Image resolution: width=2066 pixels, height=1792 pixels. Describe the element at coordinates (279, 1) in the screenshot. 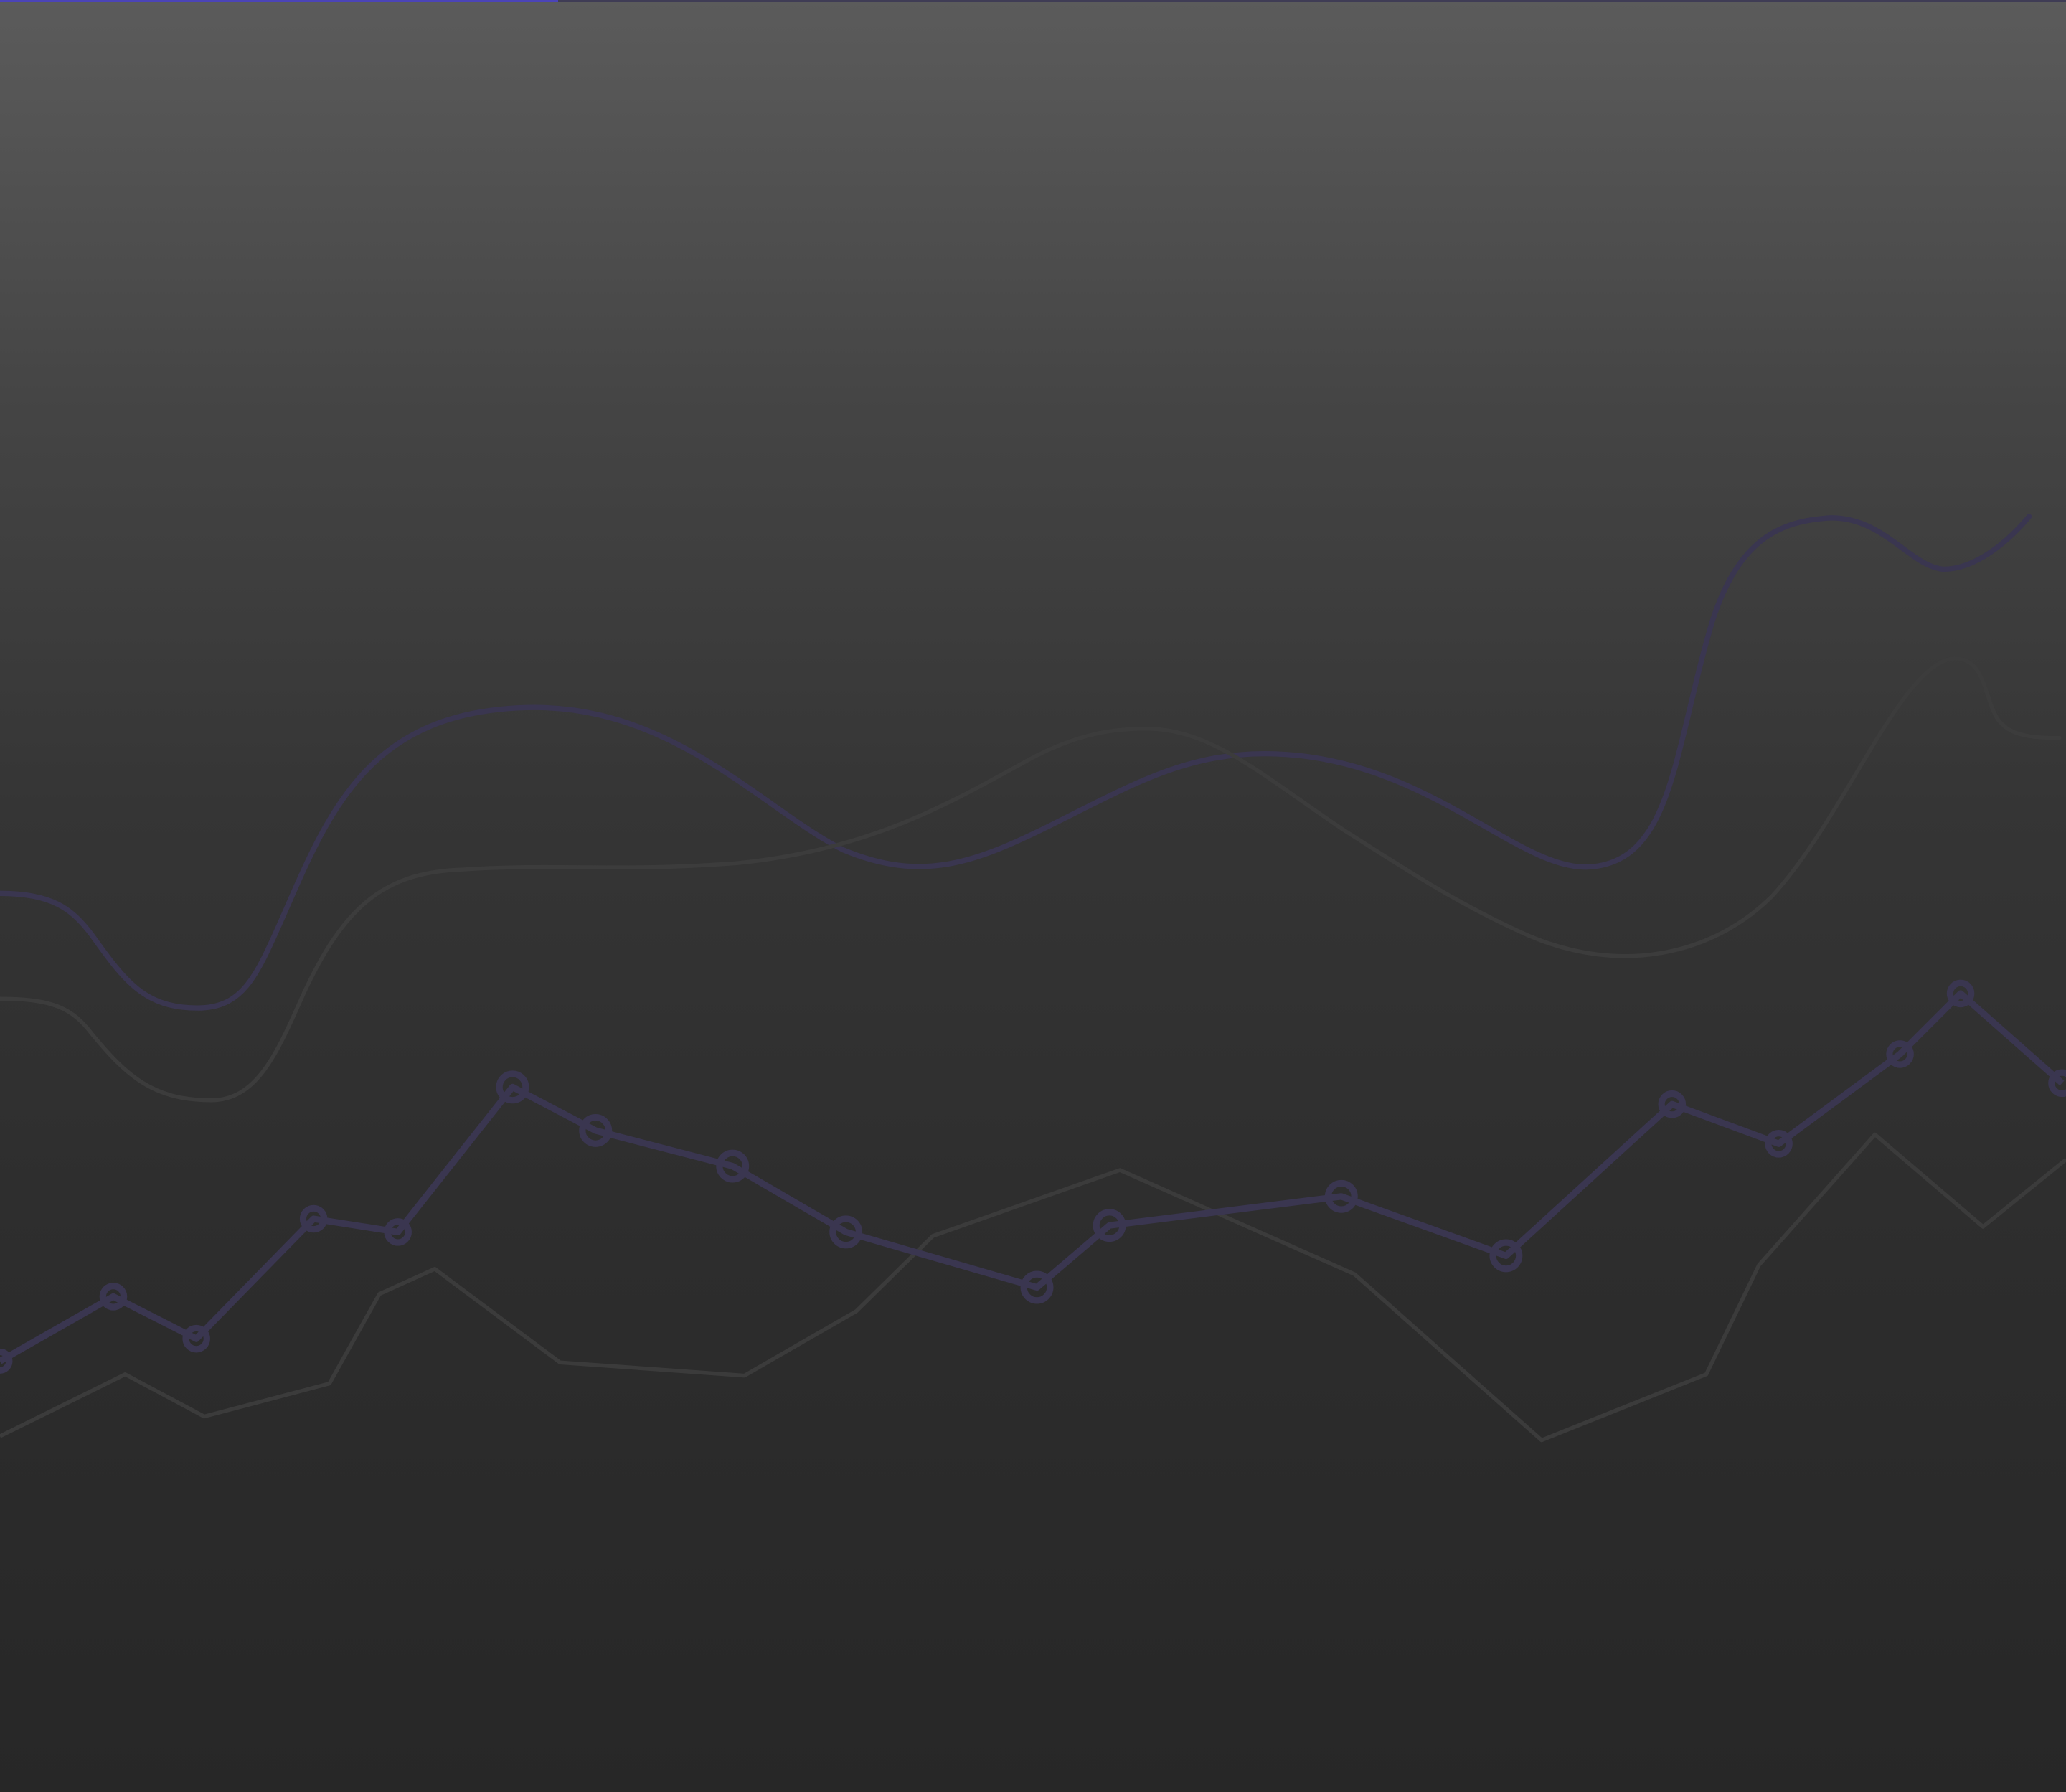

I see `loading-progress-bar` at that location.